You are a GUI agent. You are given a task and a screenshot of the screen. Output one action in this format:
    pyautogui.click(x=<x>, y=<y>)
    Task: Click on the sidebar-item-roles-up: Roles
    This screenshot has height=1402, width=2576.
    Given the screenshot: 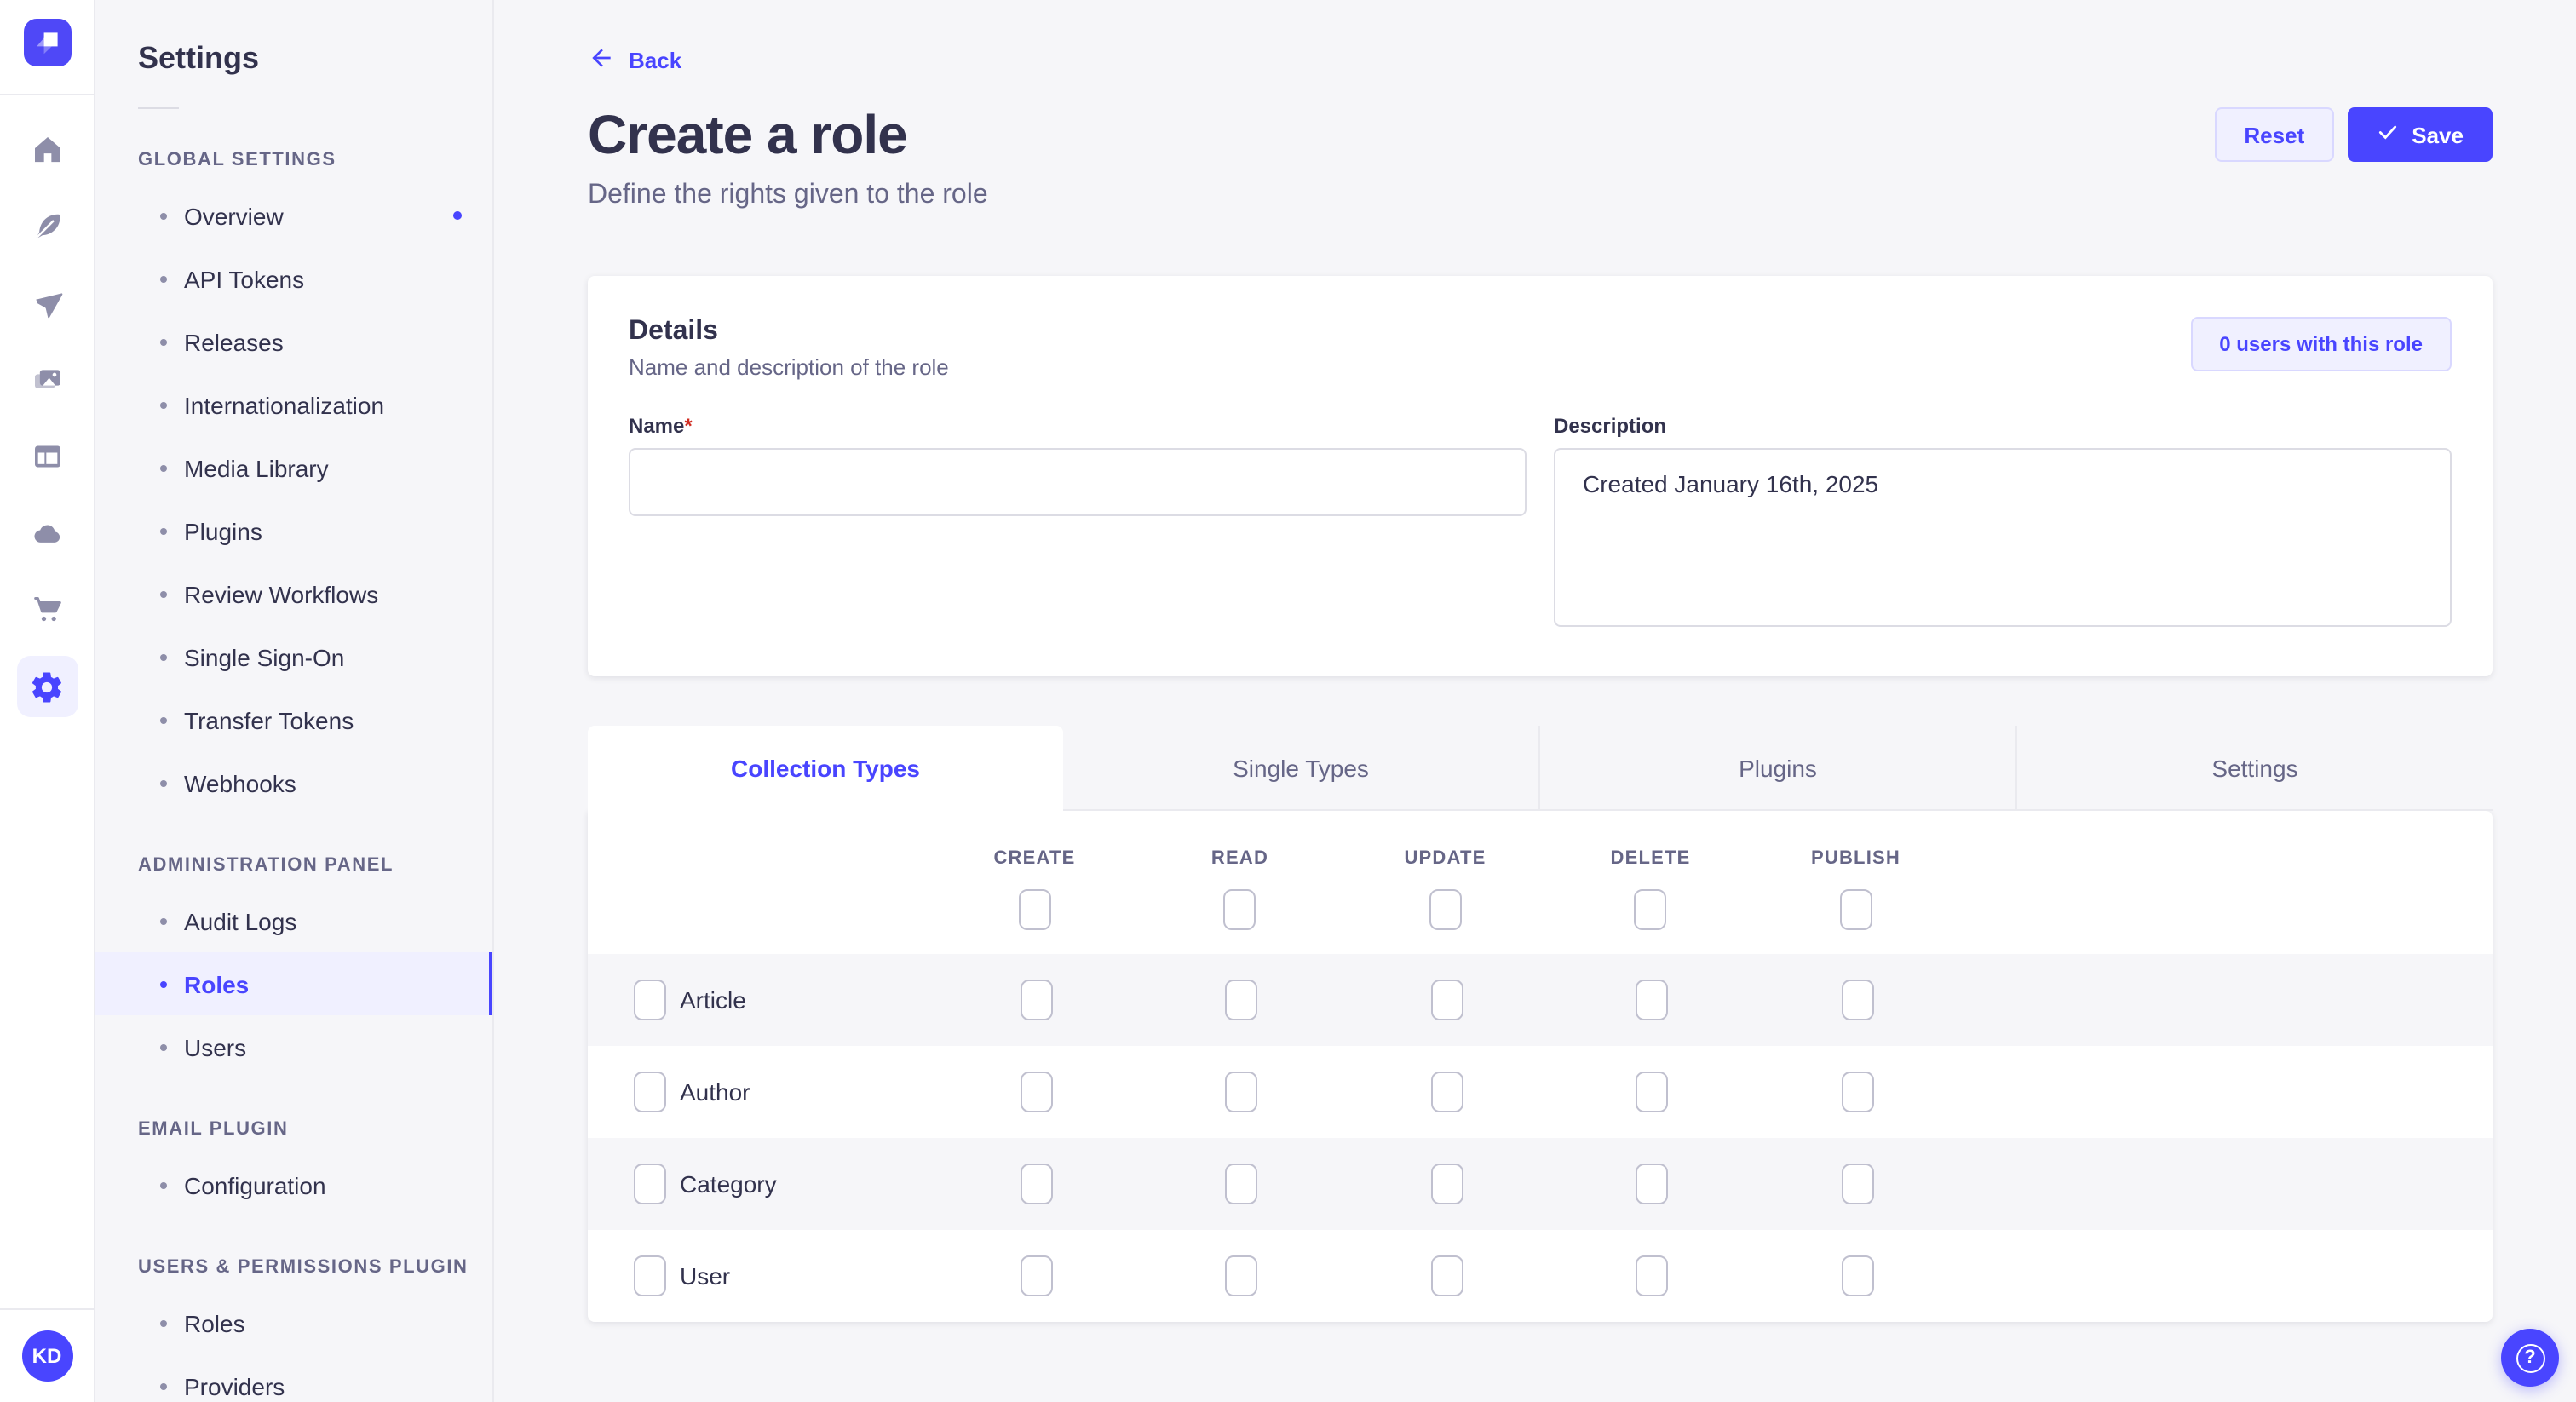 What is the action you would take?
    pyautogui.click(x=294, y=1322)
    